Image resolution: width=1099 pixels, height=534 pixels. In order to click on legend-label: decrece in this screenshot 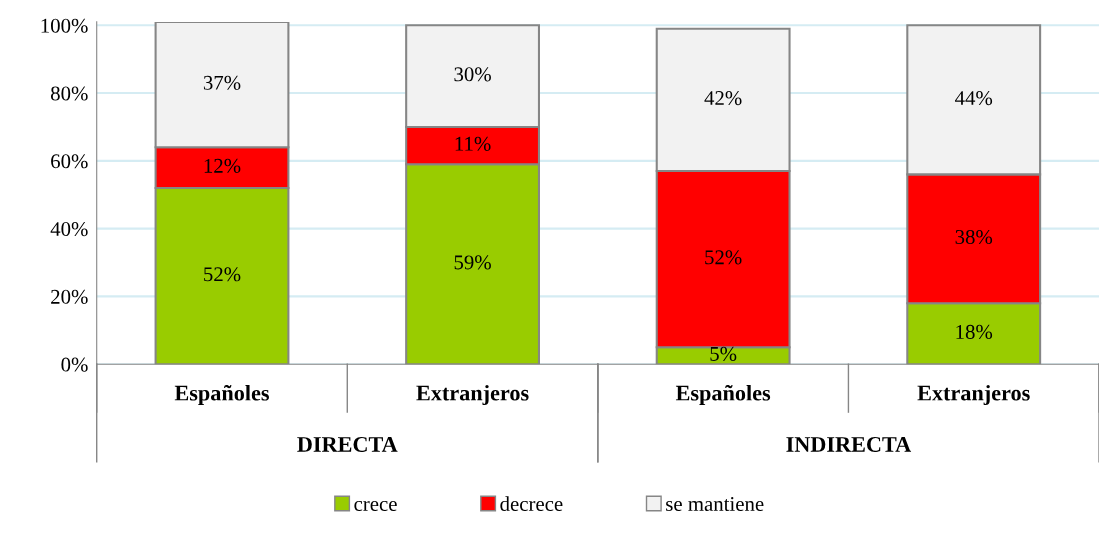, I will do `click(531, 504)`.